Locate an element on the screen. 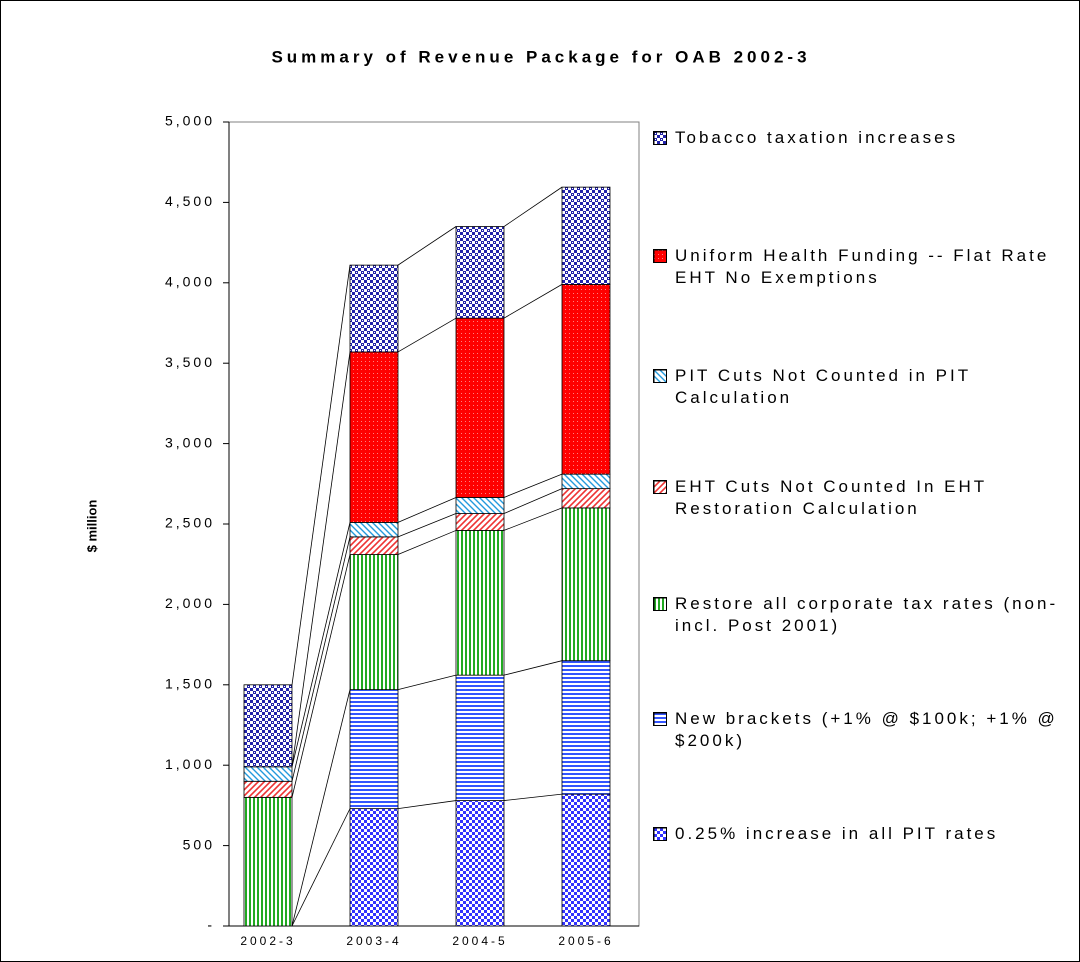 Image resolution: width=1080 pixels, height=962 pixels. legend-label: PIT Cuts Not Counted in PIT Calculation is located at coordinates (823, 386).